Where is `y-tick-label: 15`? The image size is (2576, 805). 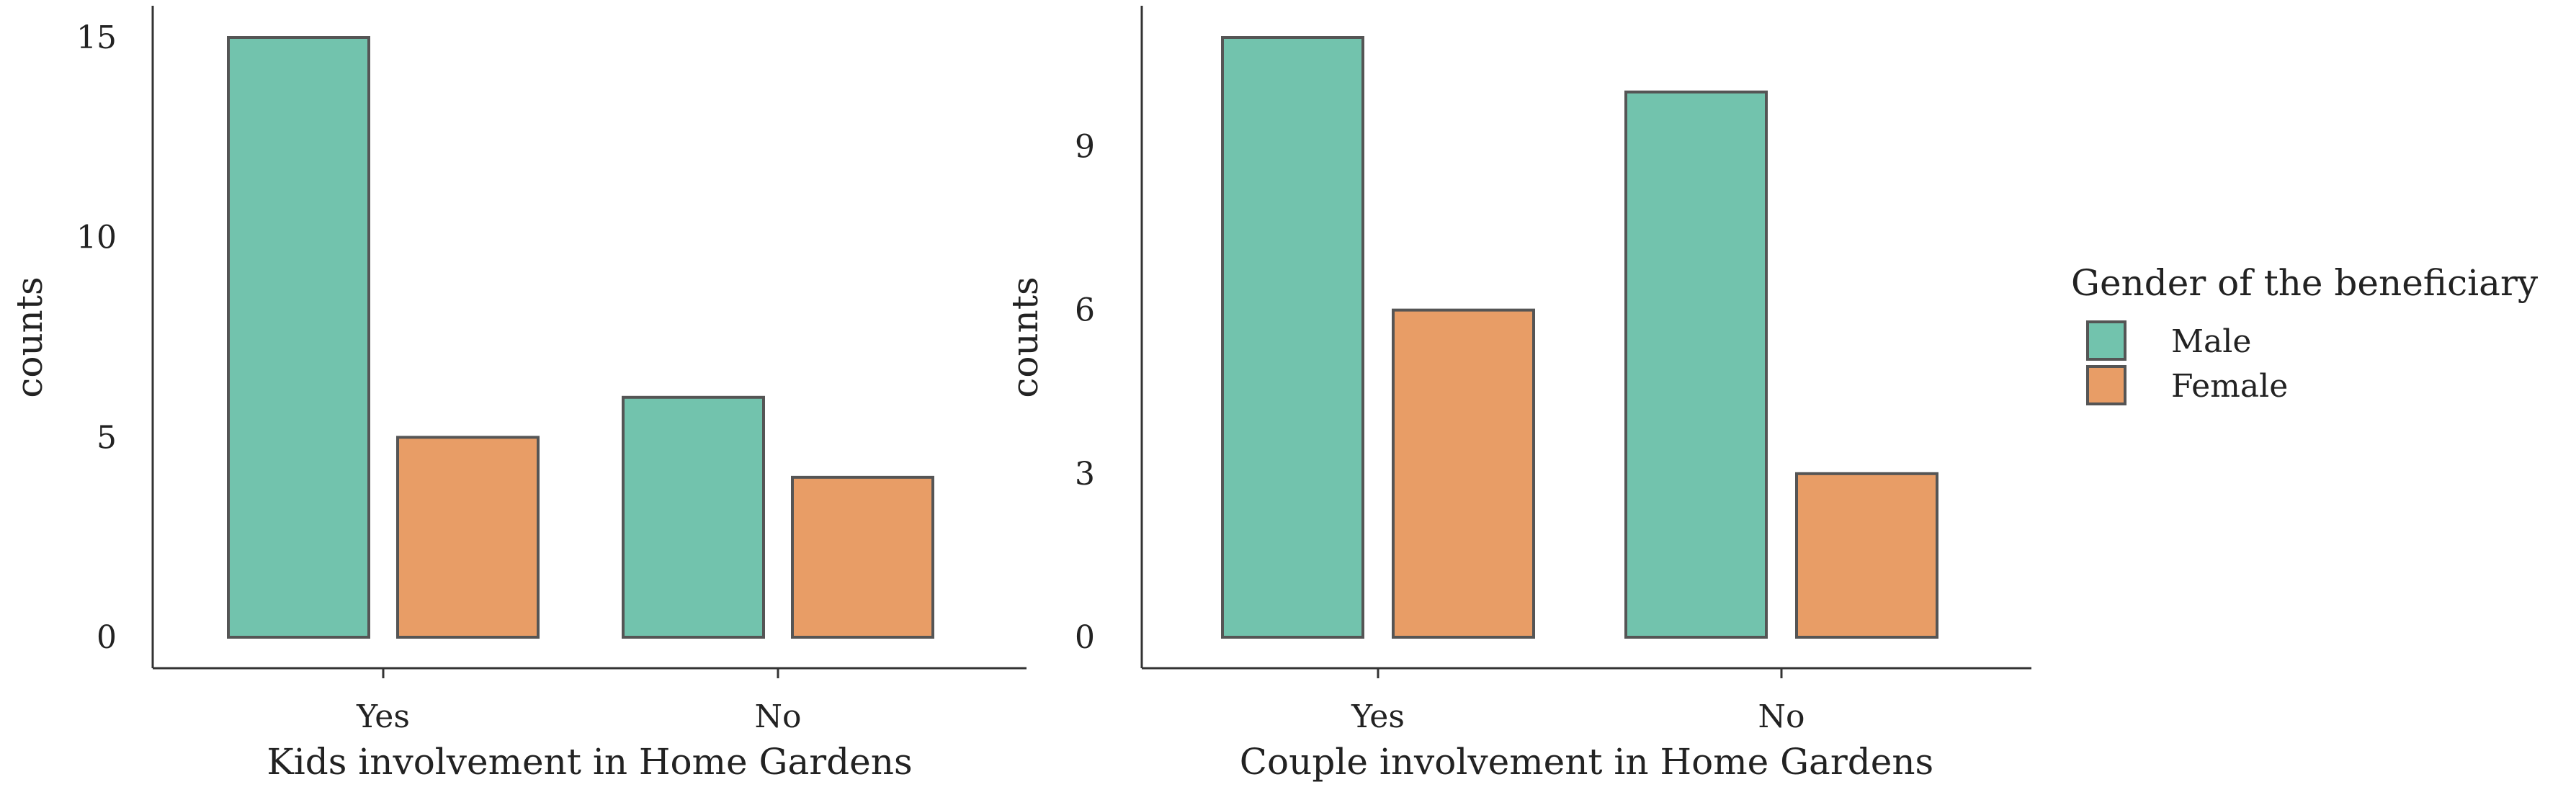
y-tick-label: 15 is located at coordinates (96, 37).